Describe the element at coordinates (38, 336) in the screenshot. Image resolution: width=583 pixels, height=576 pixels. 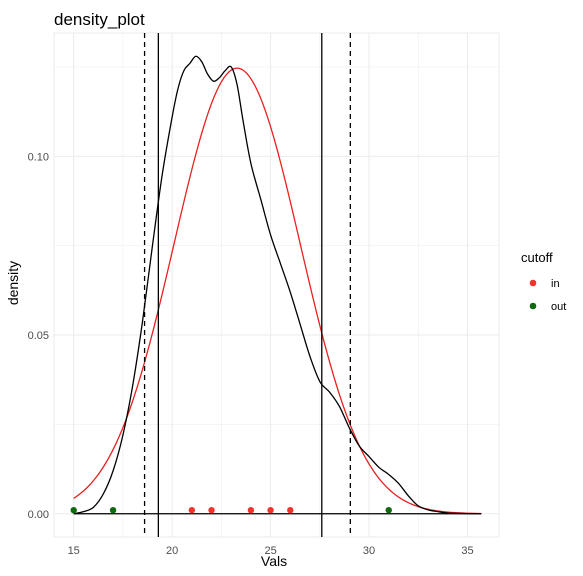
I see `y-tick-label: 0.05` at that location.